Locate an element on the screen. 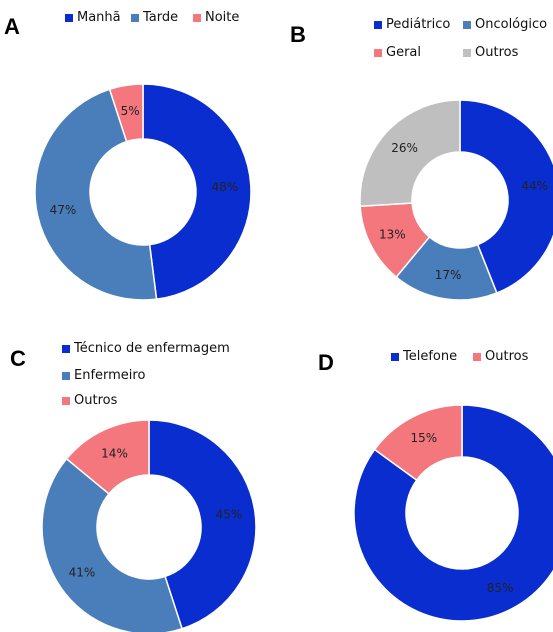 Image resolution: width=553 pixels, height=632 pixels. panel-label-d: D is located at coordinates (326, 362).